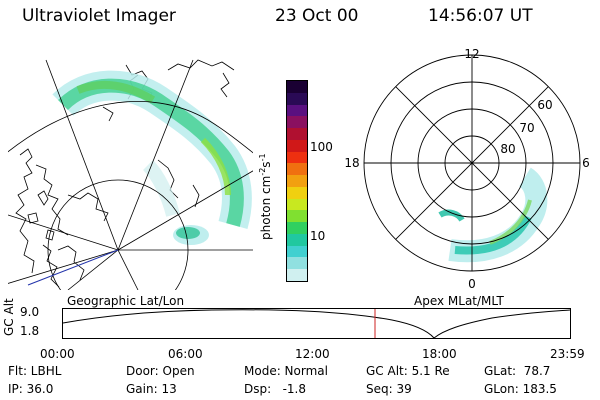  What do you see at coordinates (567, 354) in the screenshot?
I see `time-tick-2359: 23:59` at bounding box center [567, 354].